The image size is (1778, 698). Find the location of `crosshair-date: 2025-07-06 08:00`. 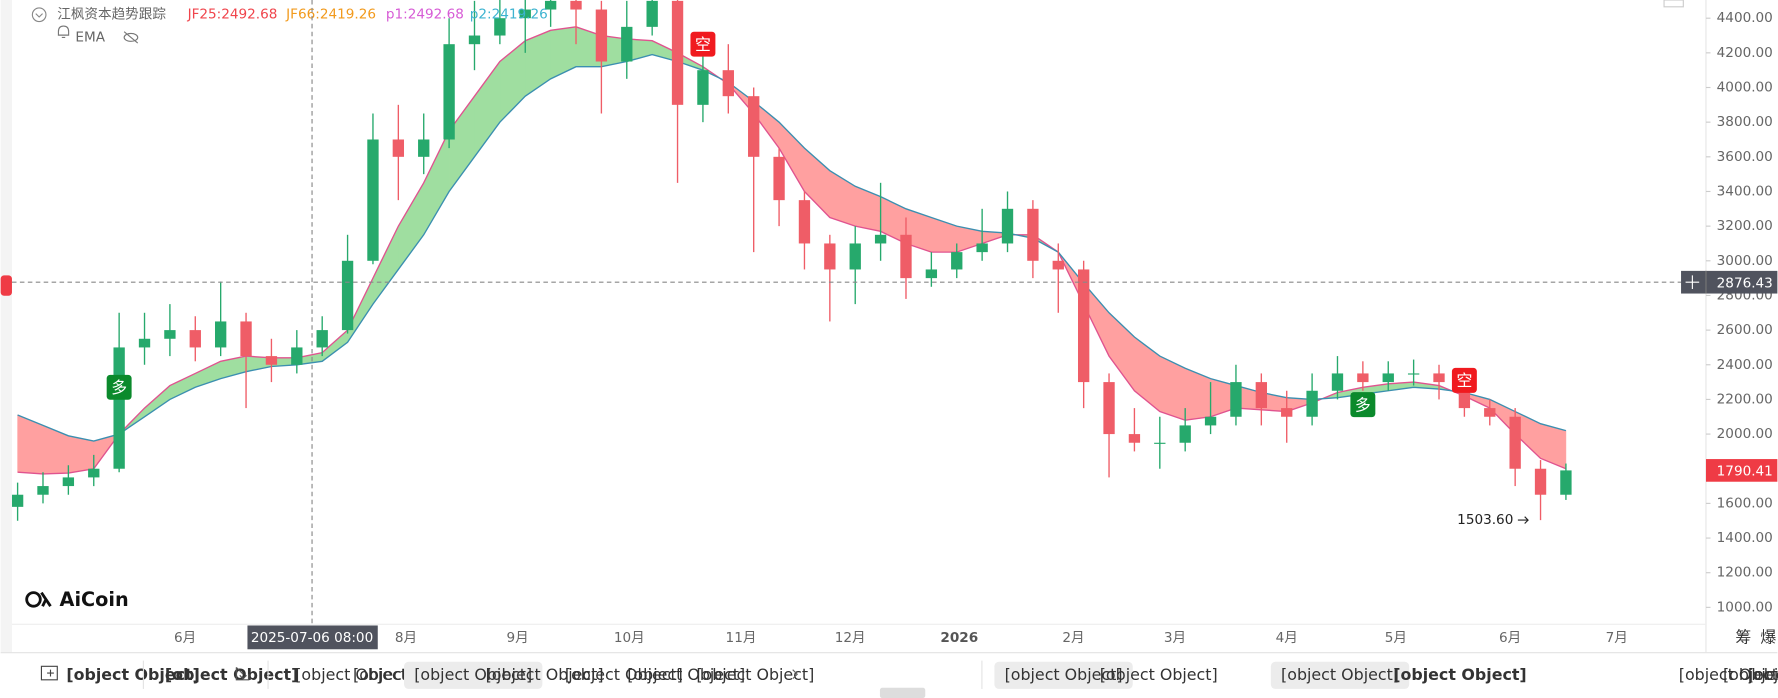

crosshair-date: 2025-07-06 08:00 is located at coordinates (312, 638).